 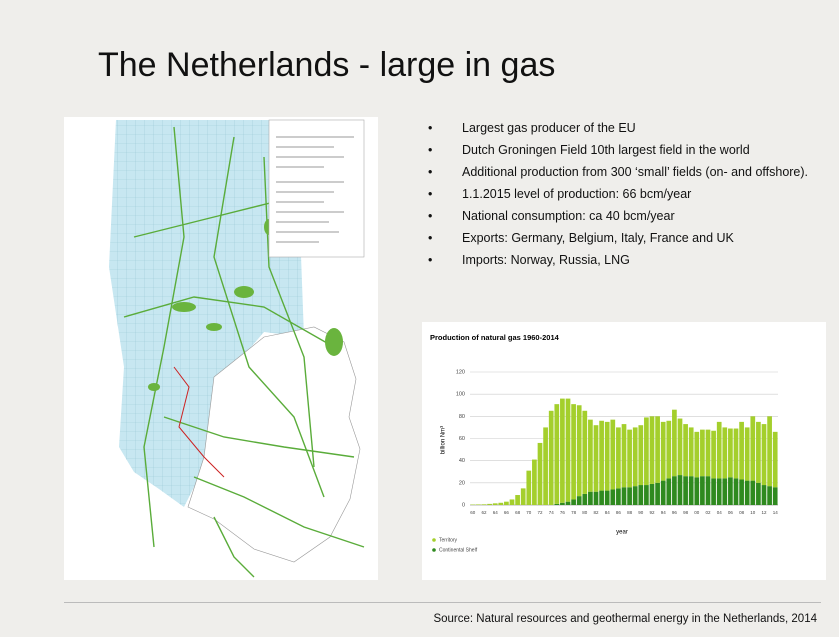 What do you see at coordinates (608, 512) in the screenshot?
I see `x-tick-label: 84` at bounding box center [608, 512].